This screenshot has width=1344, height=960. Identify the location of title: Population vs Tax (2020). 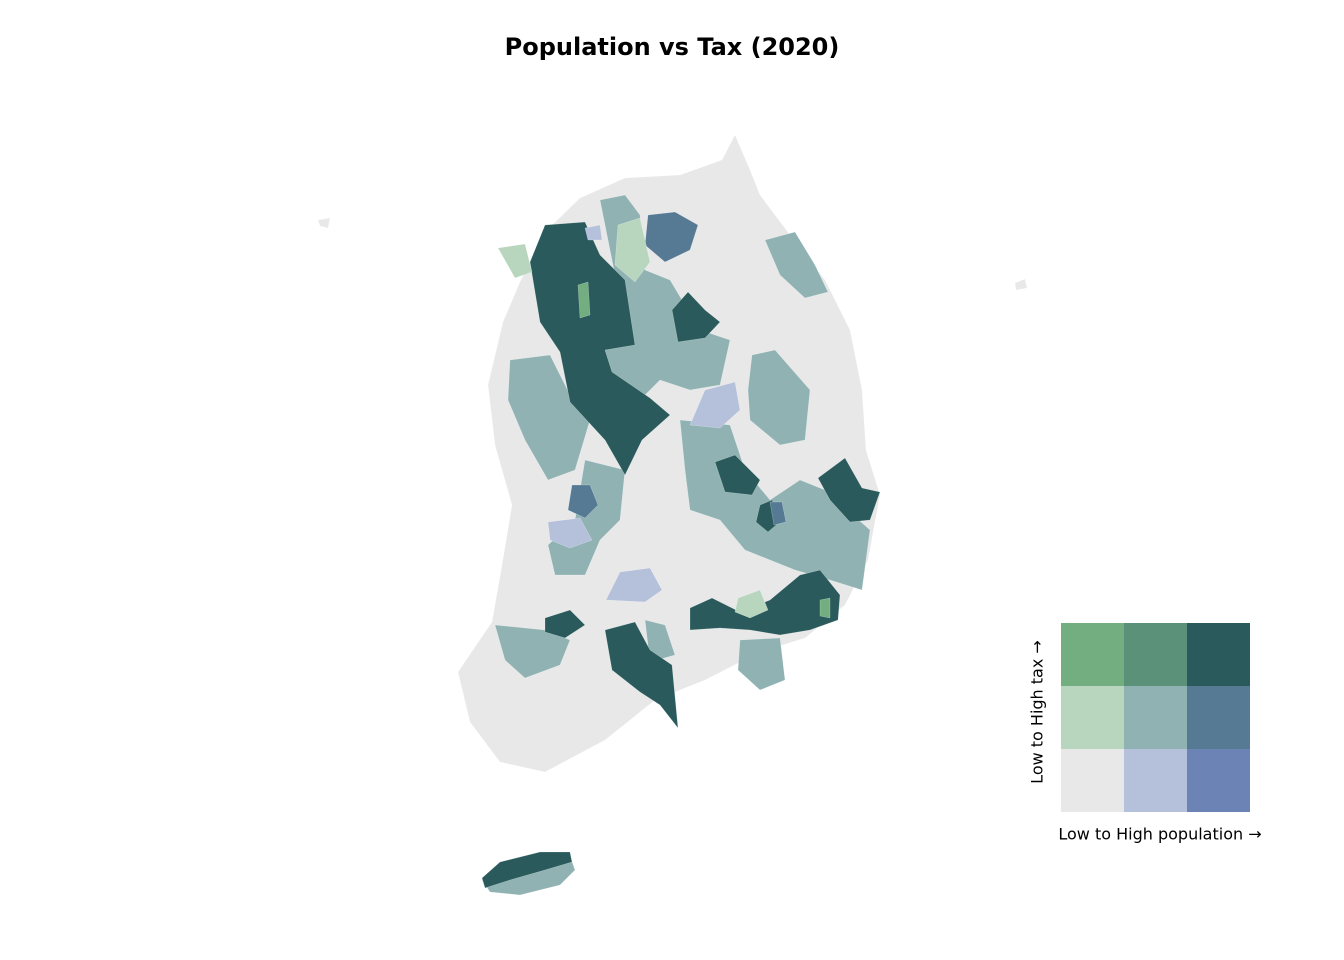
(672, 47).